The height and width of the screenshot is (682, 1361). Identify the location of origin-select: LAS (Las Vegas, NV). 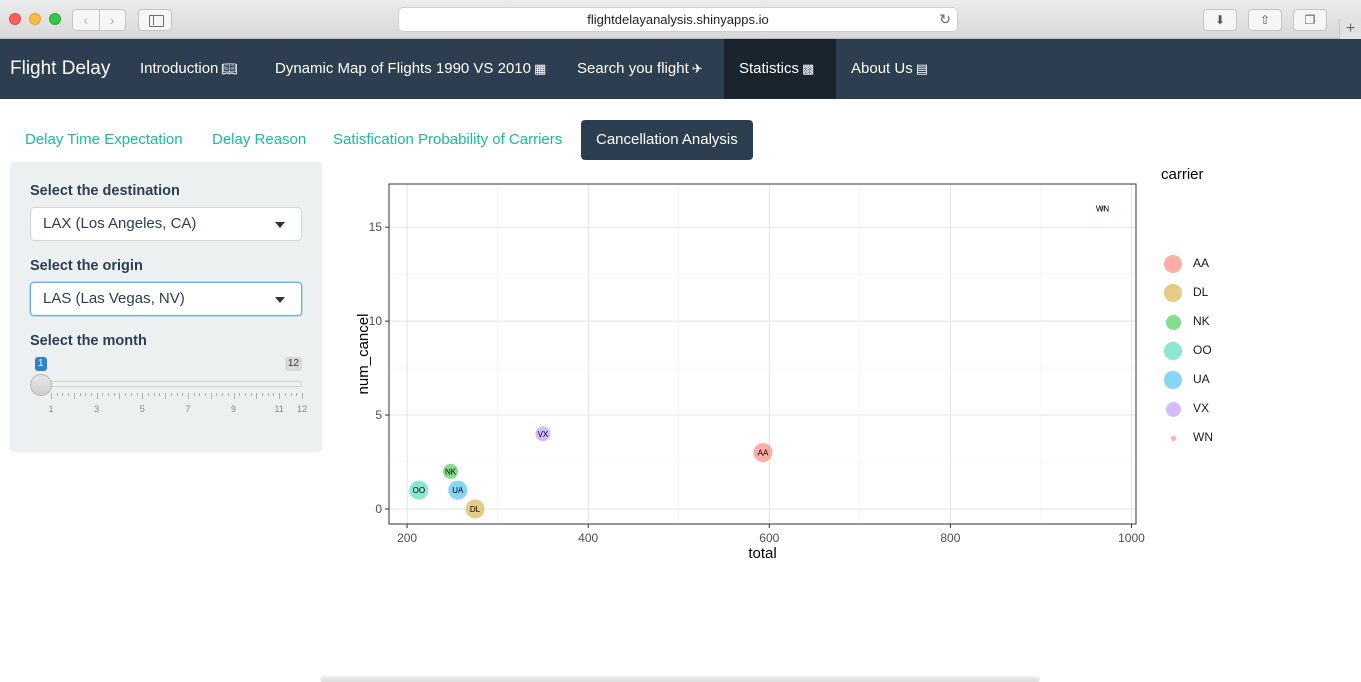
(166, 299).